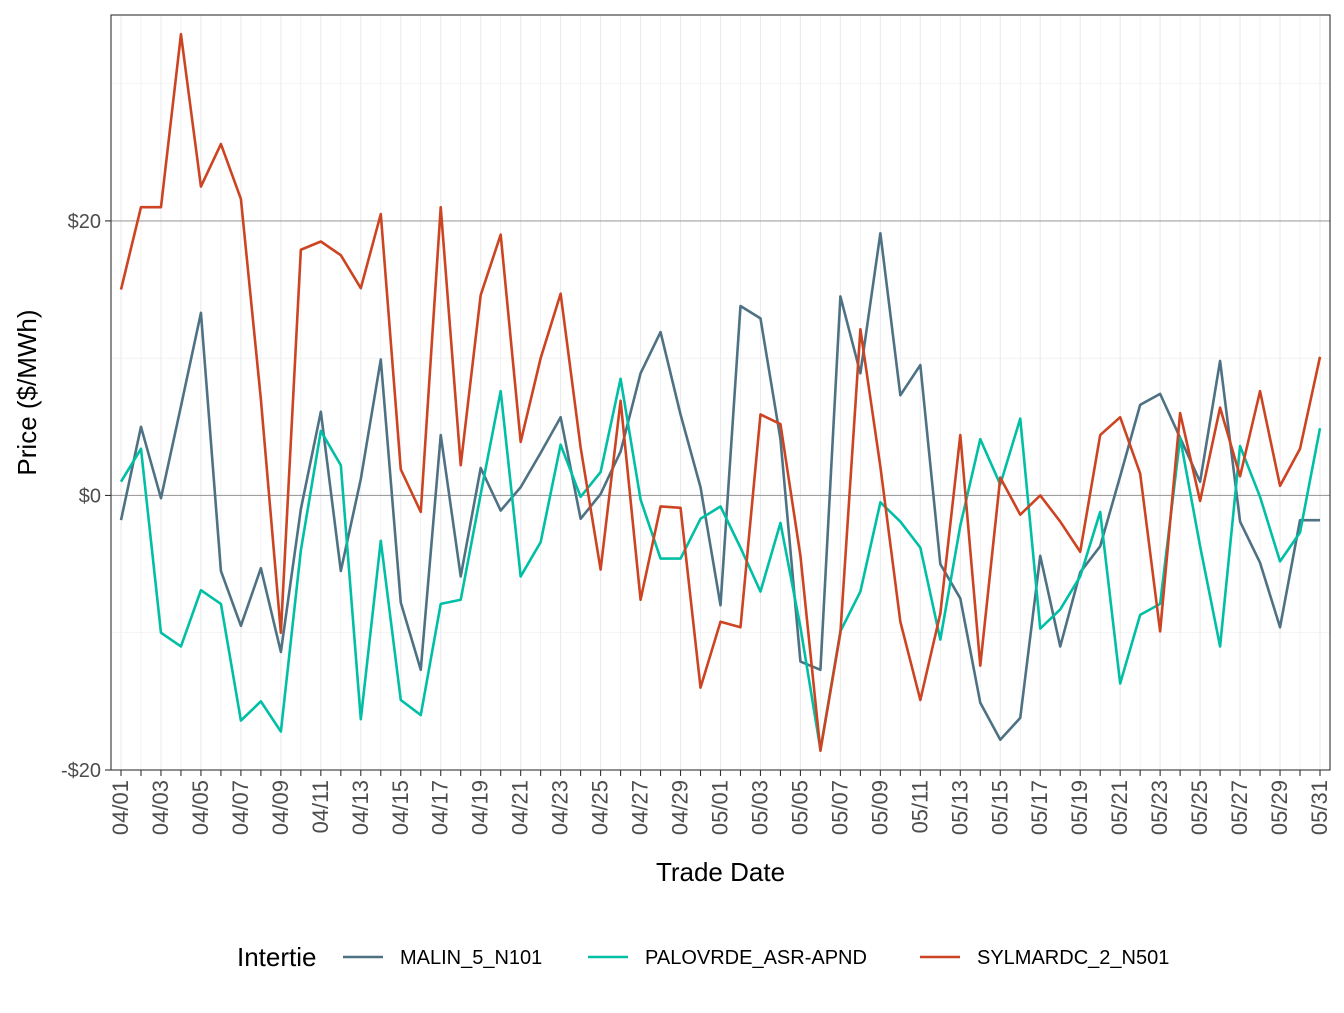 This screenshot has width=1344, height=1013. What do you see at coordinates (720, 872) in the screenshot?
I see `x-axis-title: Trade Date` at bounding box center [720, 872].